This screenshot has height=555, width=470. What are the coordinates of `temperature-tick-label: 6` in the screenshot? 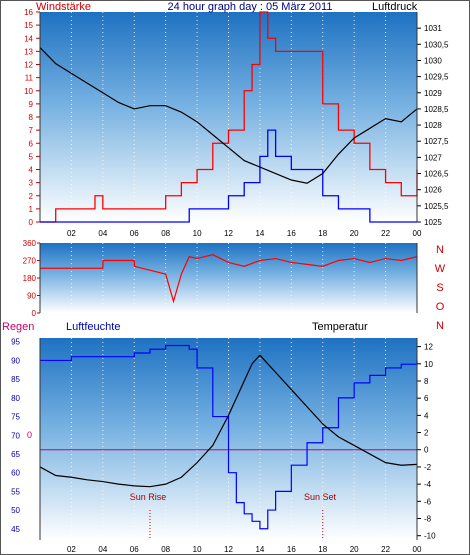 It's located at (426, 398).